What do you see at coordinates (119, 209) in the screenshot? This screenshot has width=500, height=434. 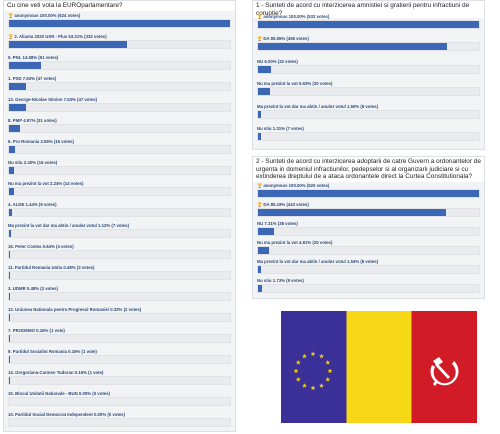 I see `poll-option: 4. ALDE 1.44% (9 votes)` at bounding box center [119, 209].